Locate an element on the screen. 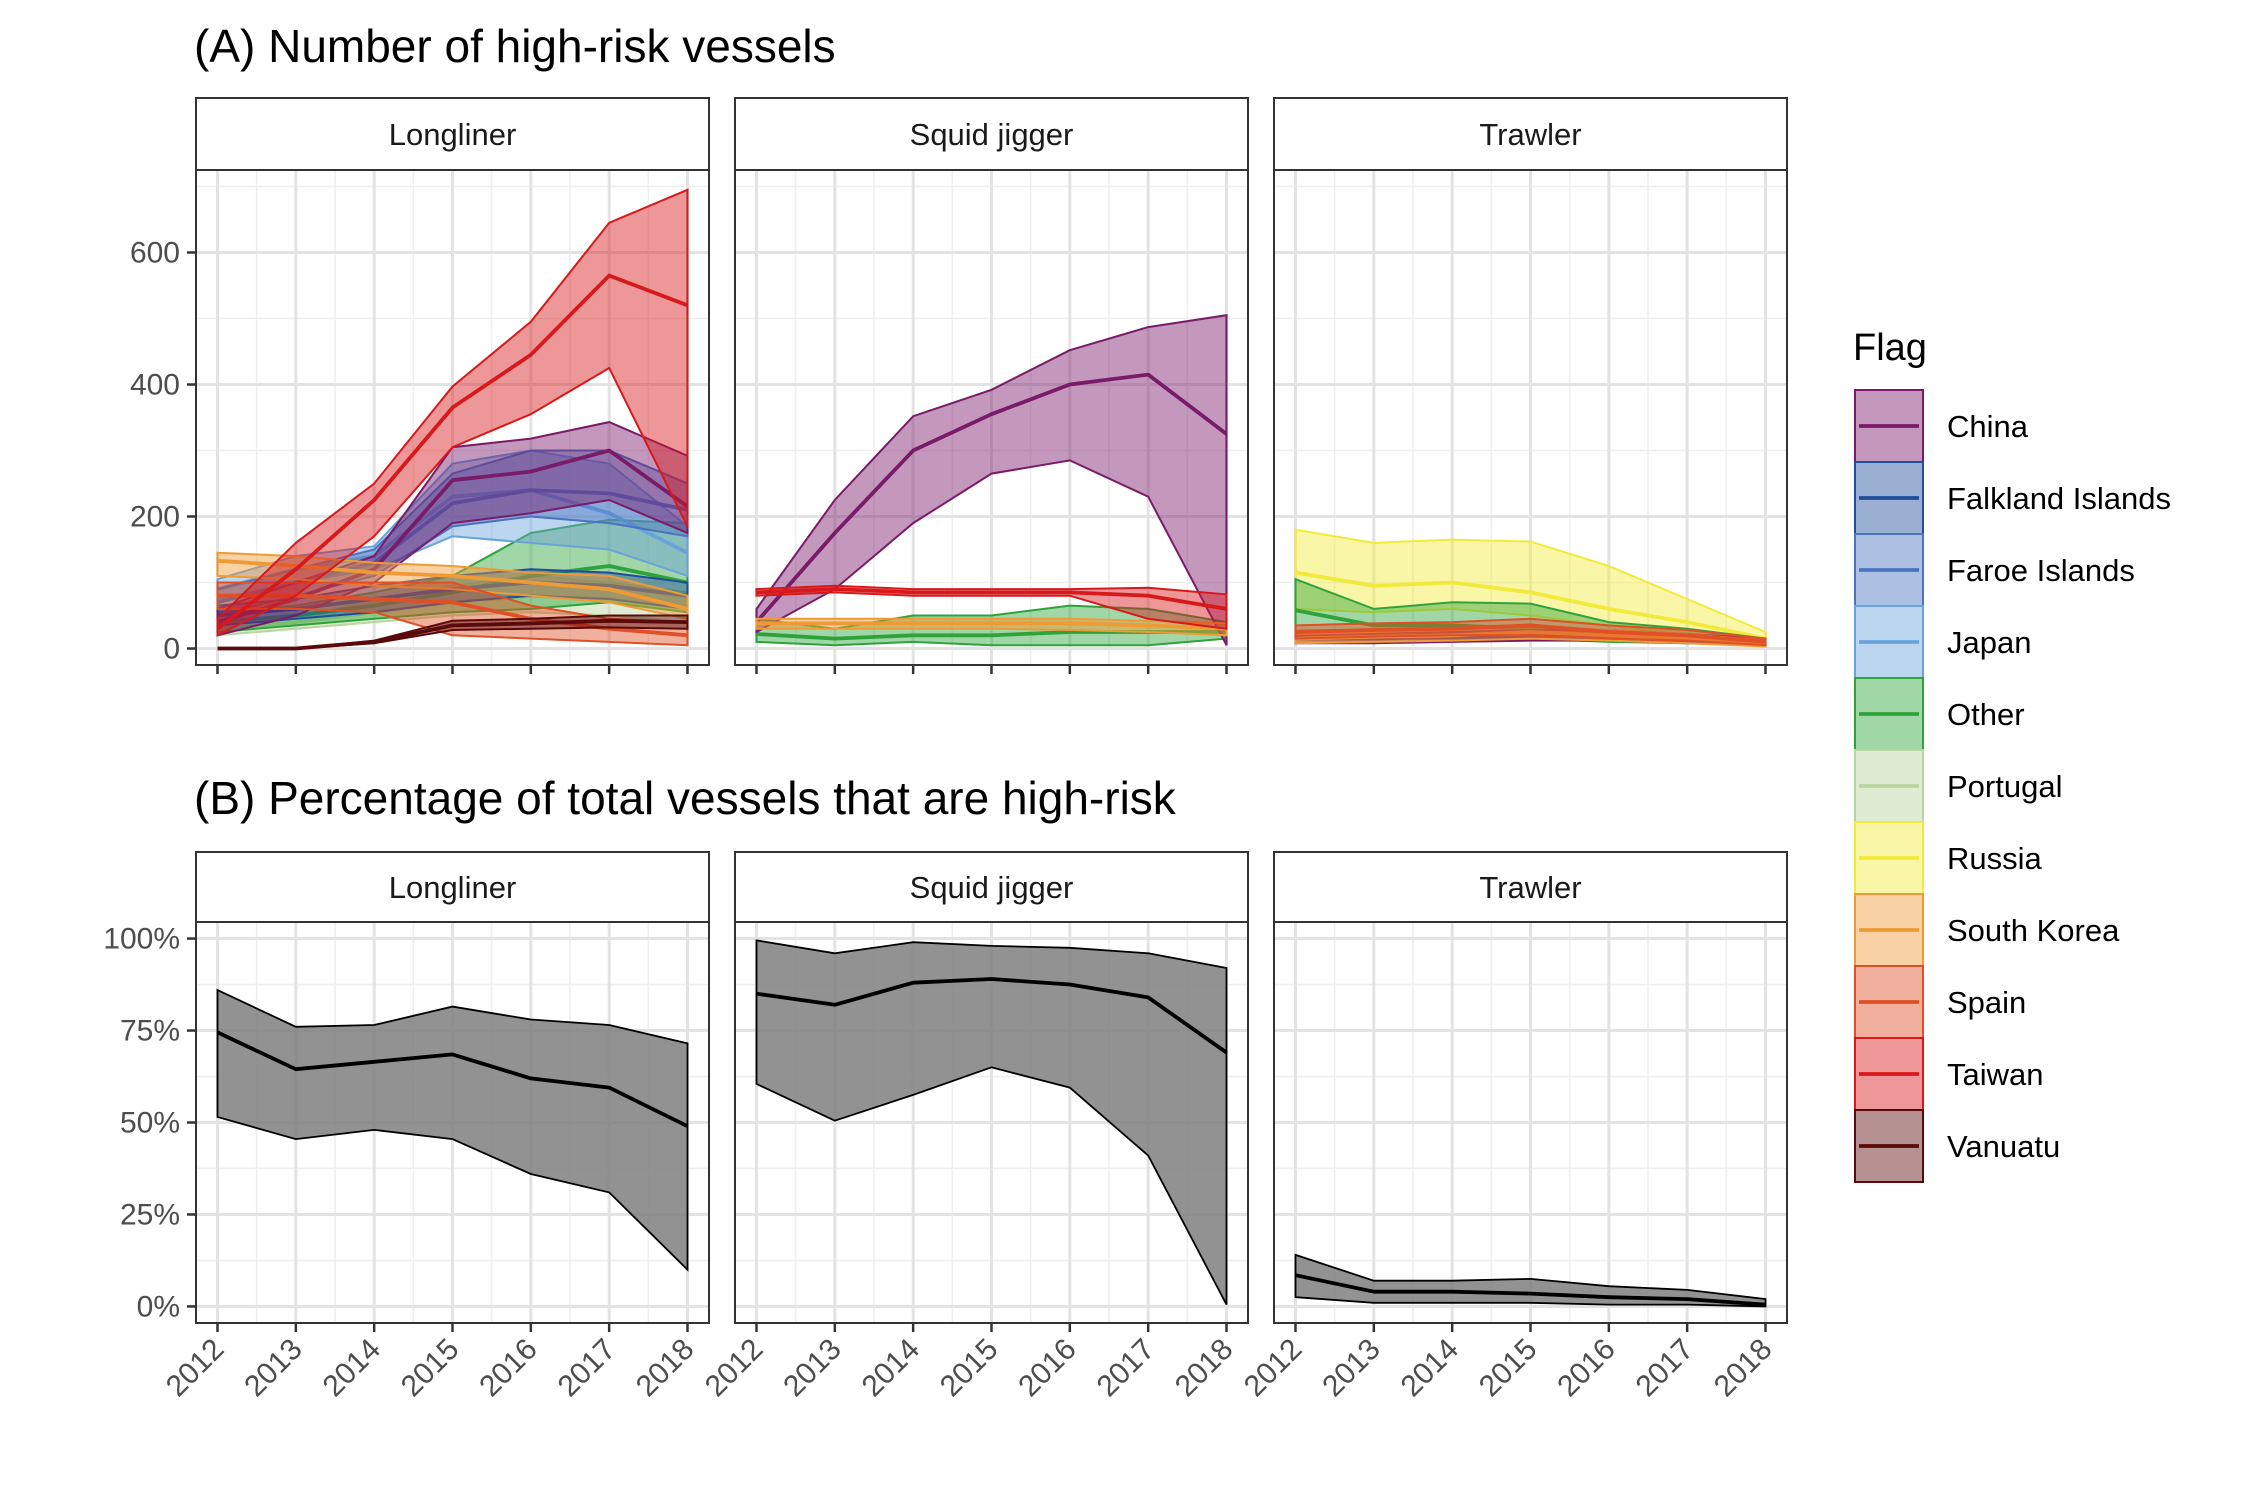  line-vanuatu is located at coordinates (452, 634).